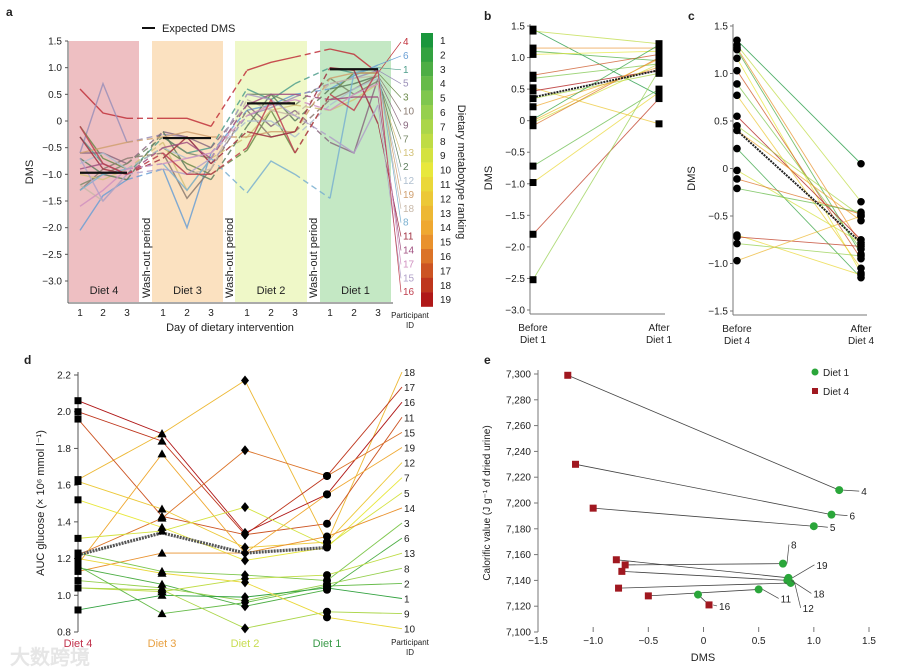  I want to click on participant-id-label: 10, so click(409, 112).